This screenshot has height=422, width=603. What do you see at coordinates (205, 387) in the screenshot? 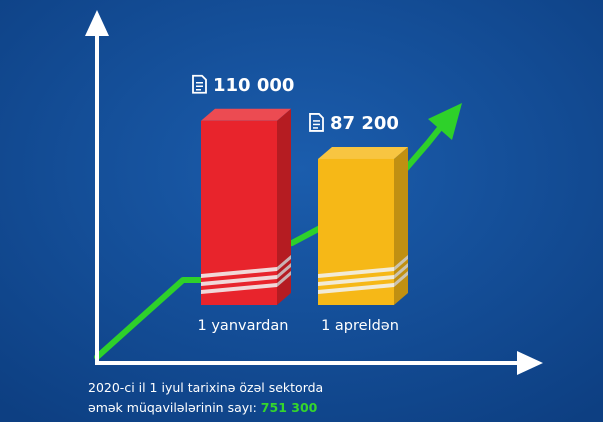
I see `caption-line-1: 2020-ci il 1 iyul tarixinə özəl sektorda` at bounding box center [205, 387].